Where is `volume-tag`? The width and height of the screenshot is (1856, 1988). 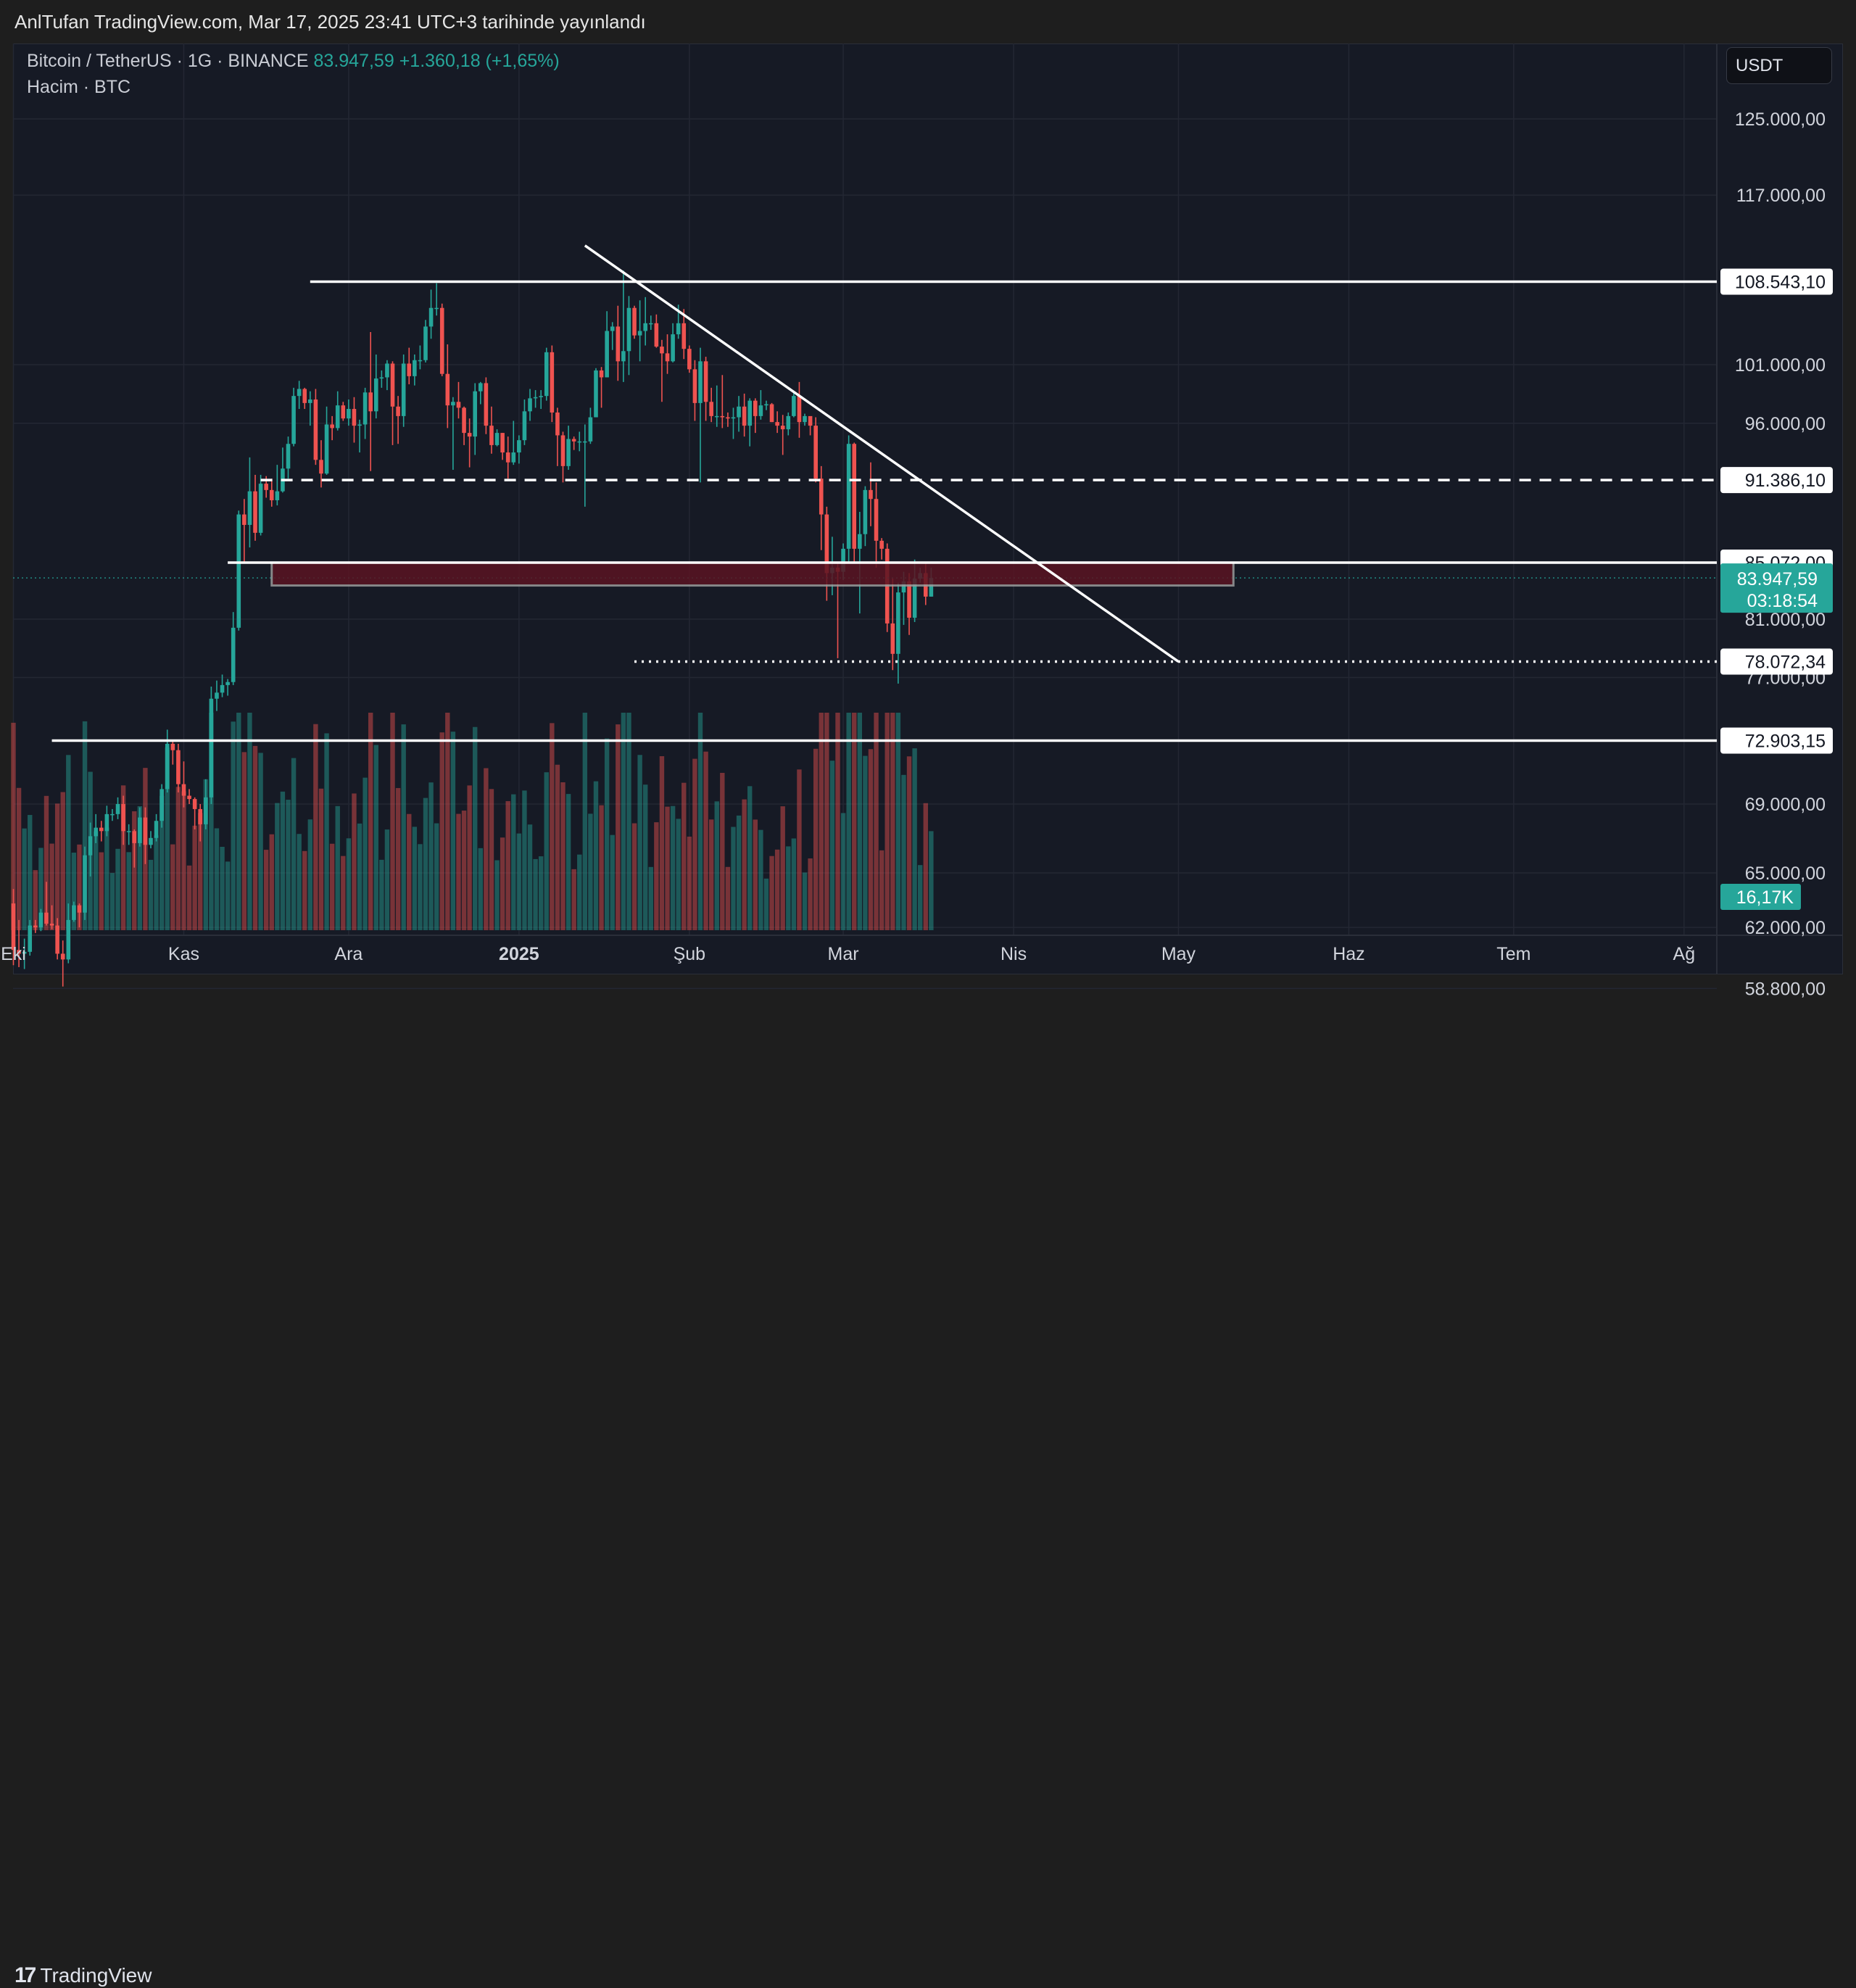
volume-tag is located at coordinates (1760, 897).